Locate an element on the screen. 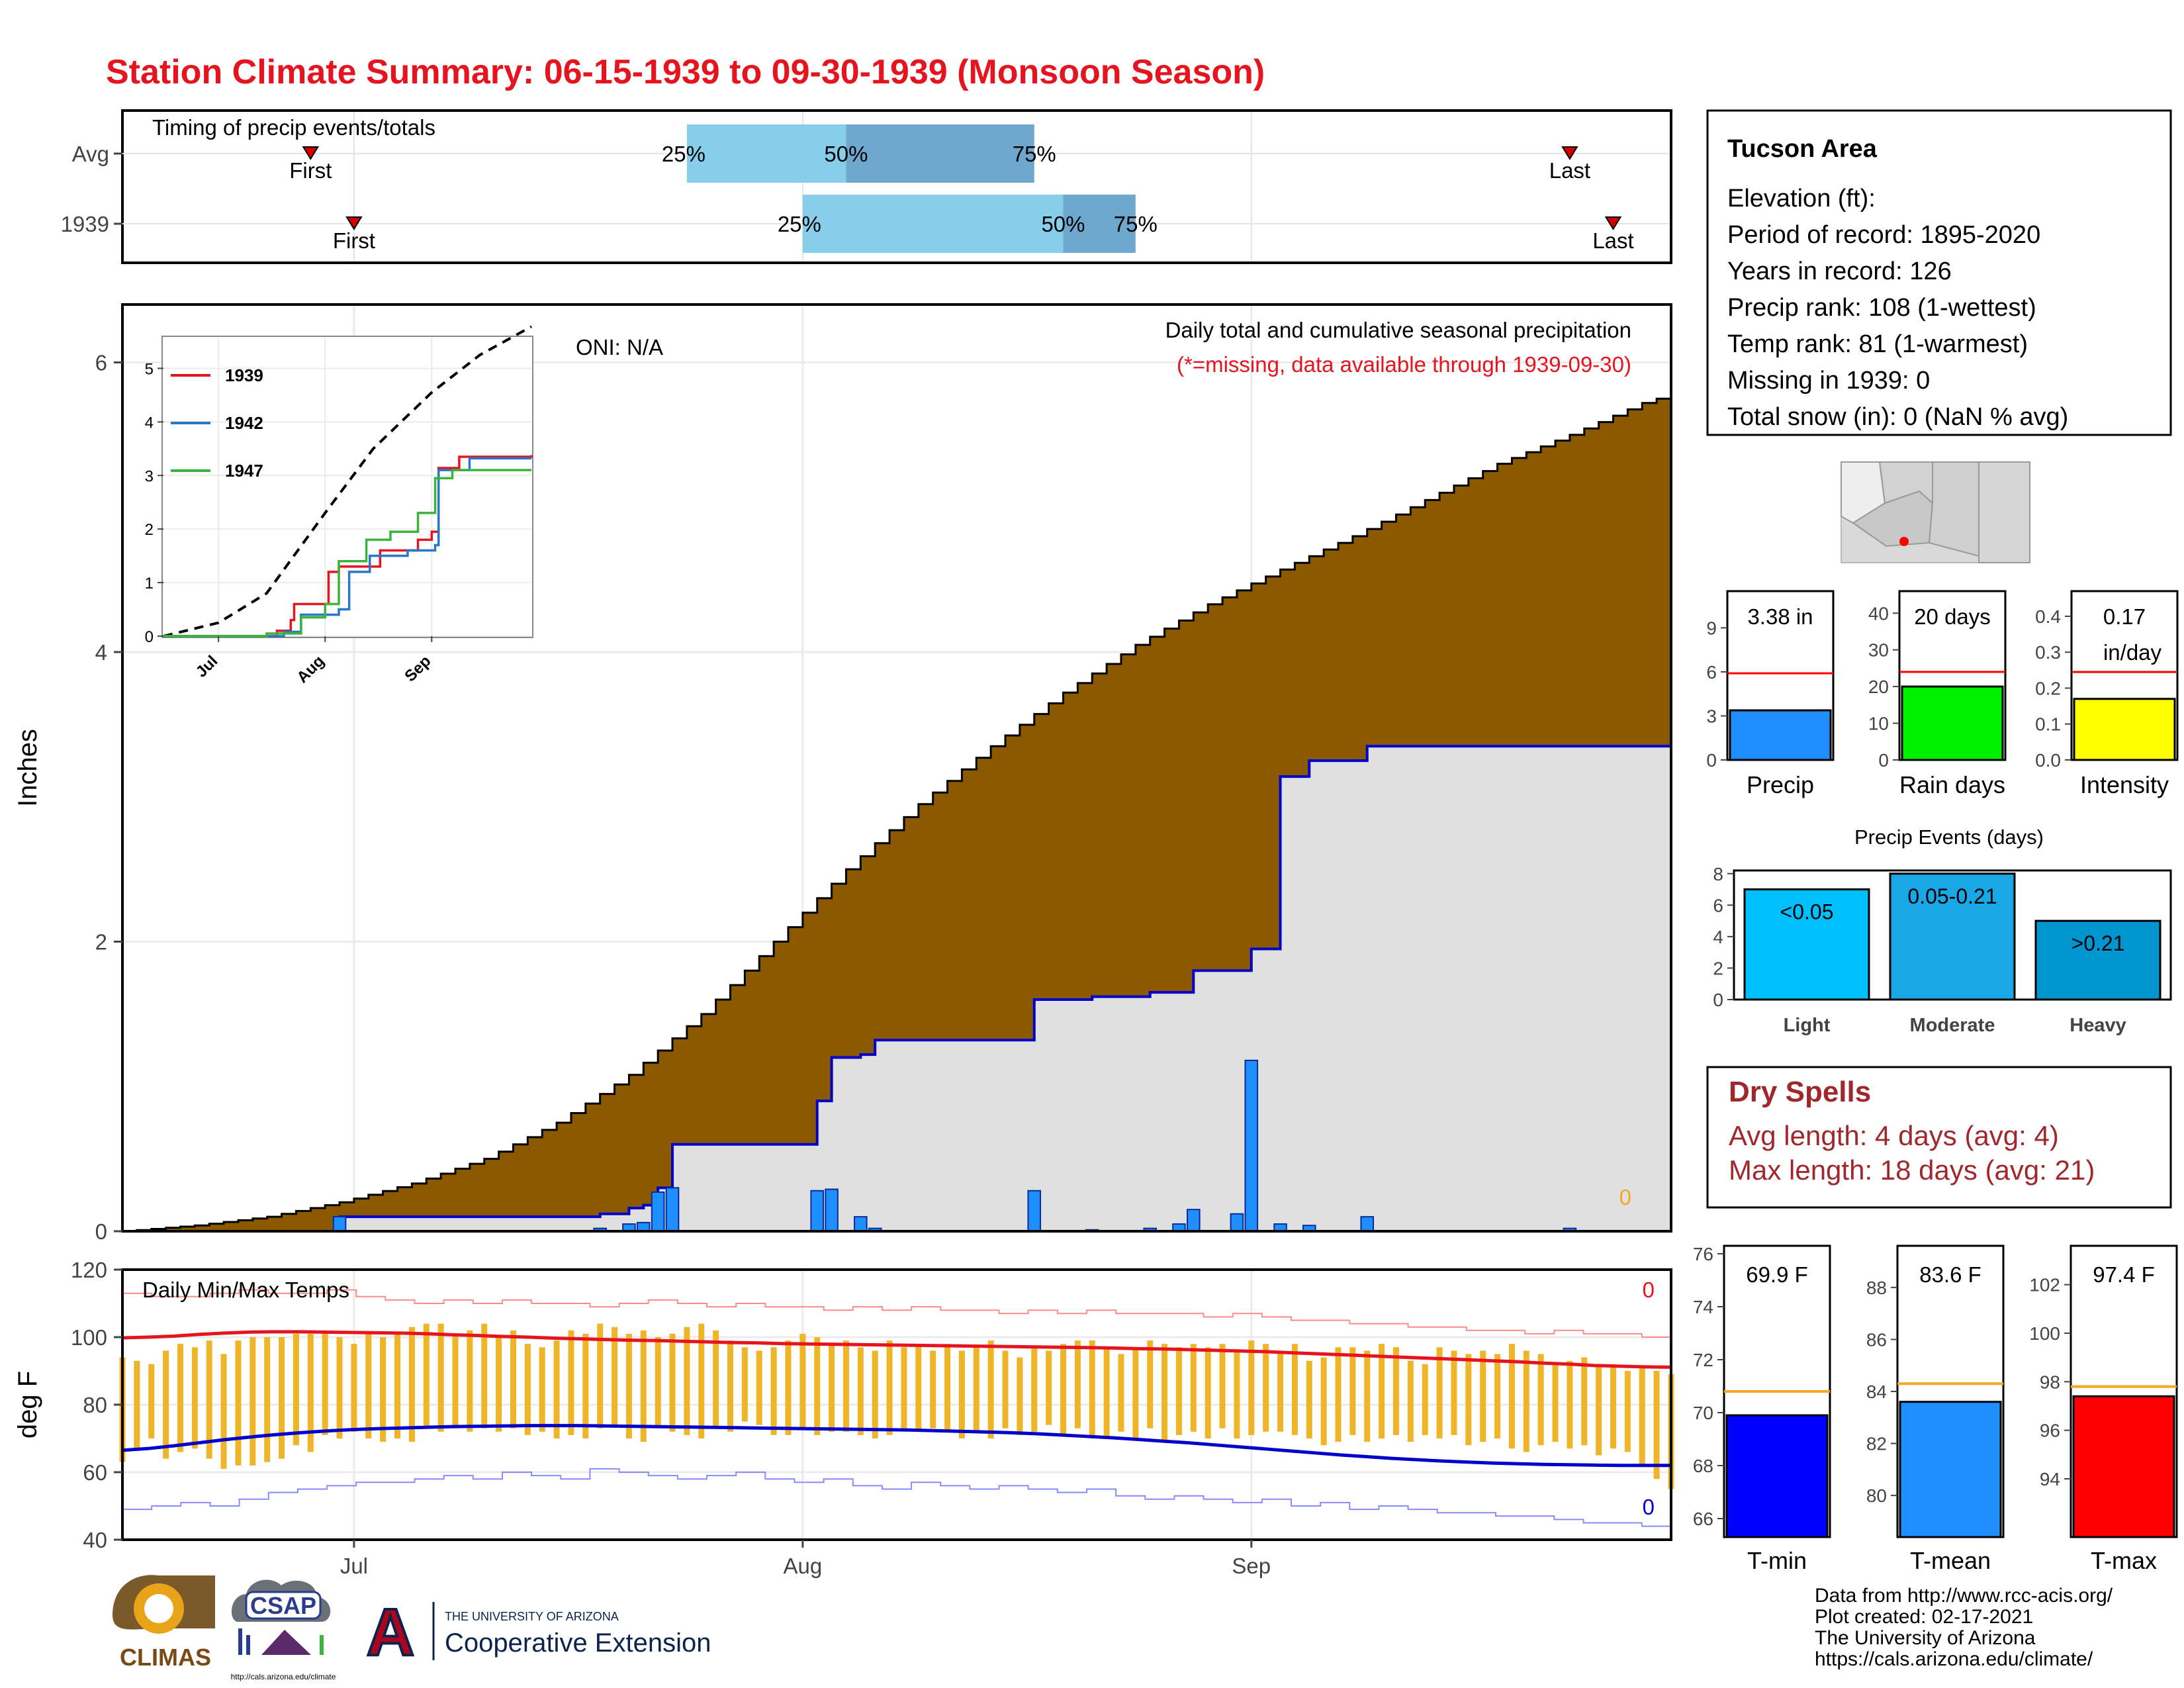 The height and width of the screenshot is (1688, 2184). ua-big-text: Cooperative Extension is located at coordinates (578, 1643).